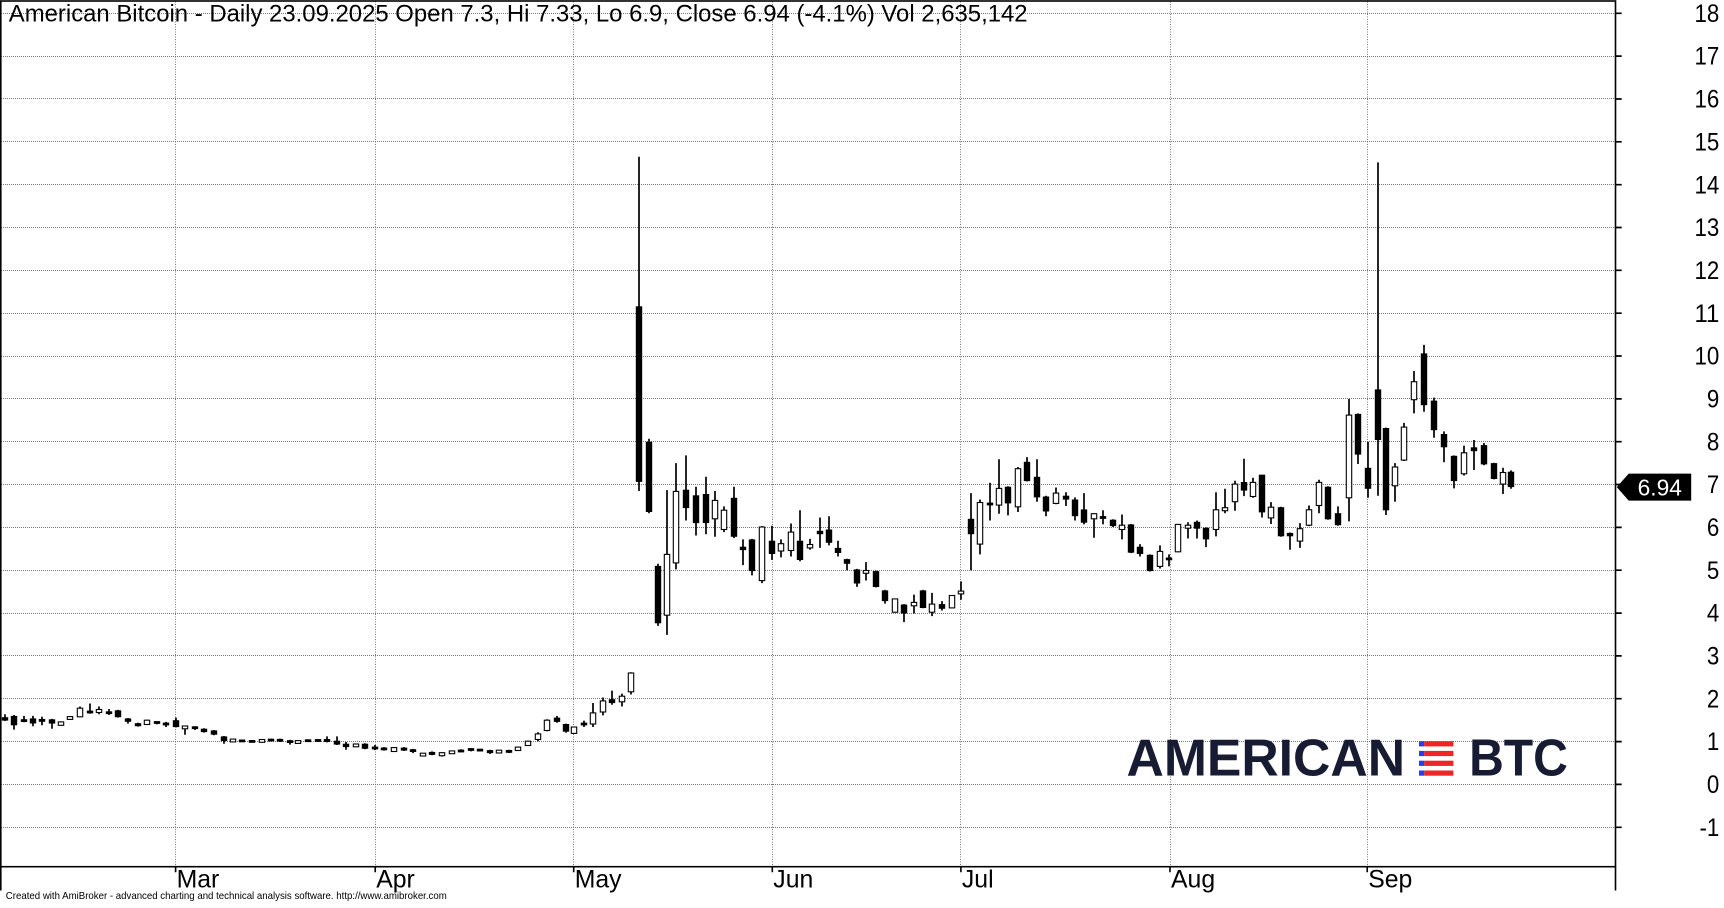 The height and width of the screenshot is (908, 1724). What do you see at coordinates (1266, 758) in the screenshot?
I see `svg-text: AMERICAN` at bounding box center [1266, 758].